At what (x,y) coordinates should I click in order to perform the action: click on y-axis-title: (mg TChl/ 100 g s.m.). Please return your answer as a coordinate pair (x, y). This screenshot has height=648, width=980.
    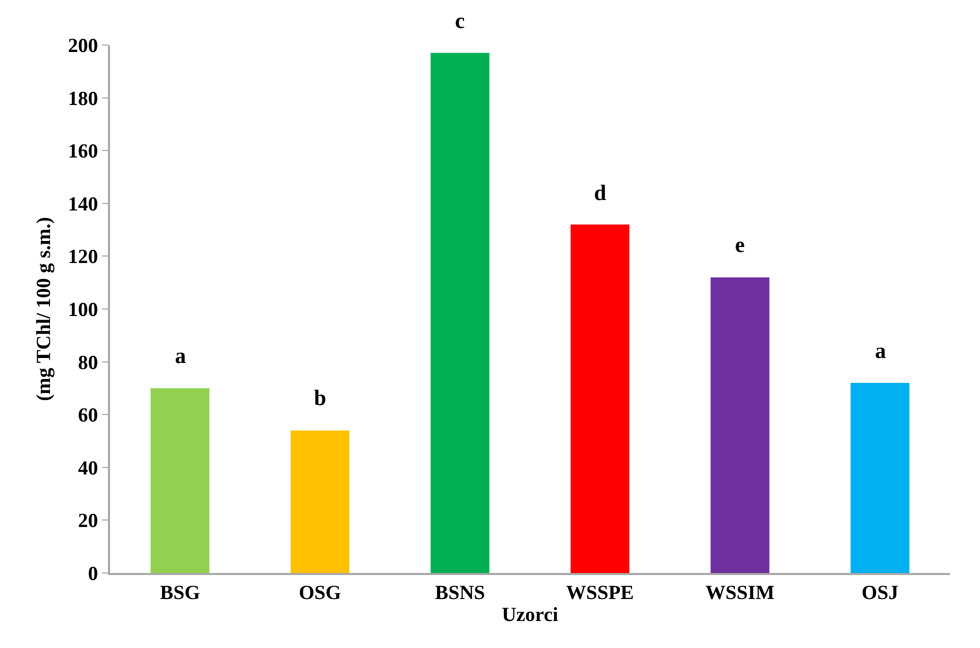
    Looking at the image, I should click on (44, 309).